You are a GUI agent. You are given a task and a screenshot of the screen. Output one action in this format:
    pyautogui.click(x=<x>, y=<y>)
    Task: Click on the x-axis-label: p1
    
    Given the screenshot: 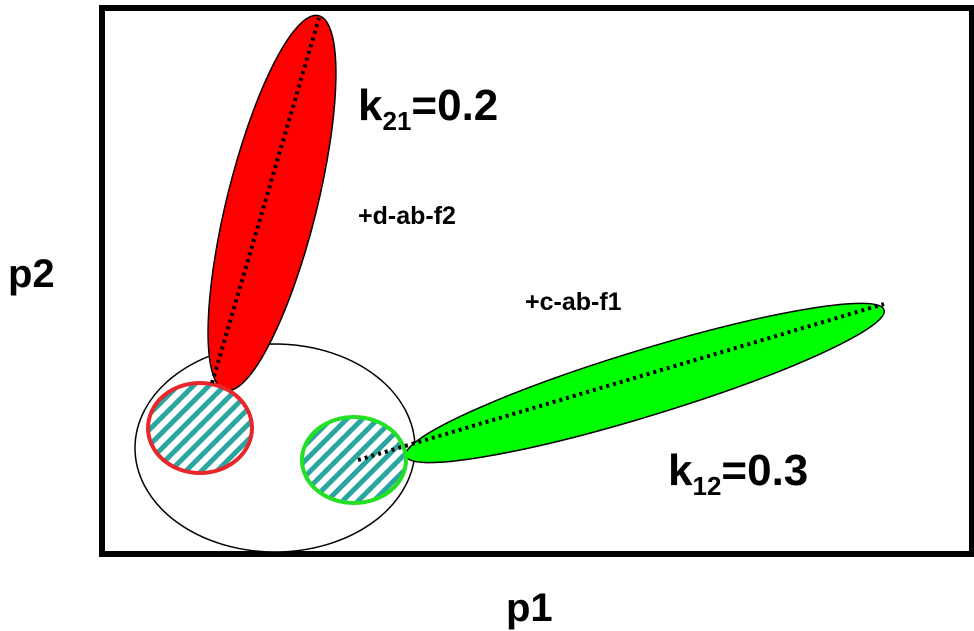 What is the action you would take?
    pyautogui.click(x=529, y=608)
    